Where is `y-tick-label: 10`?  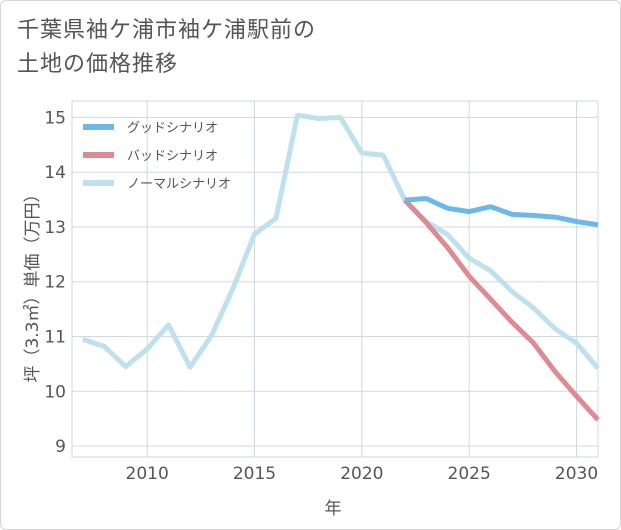 y-tick-label: 10 is located at coordinates (55, 392).